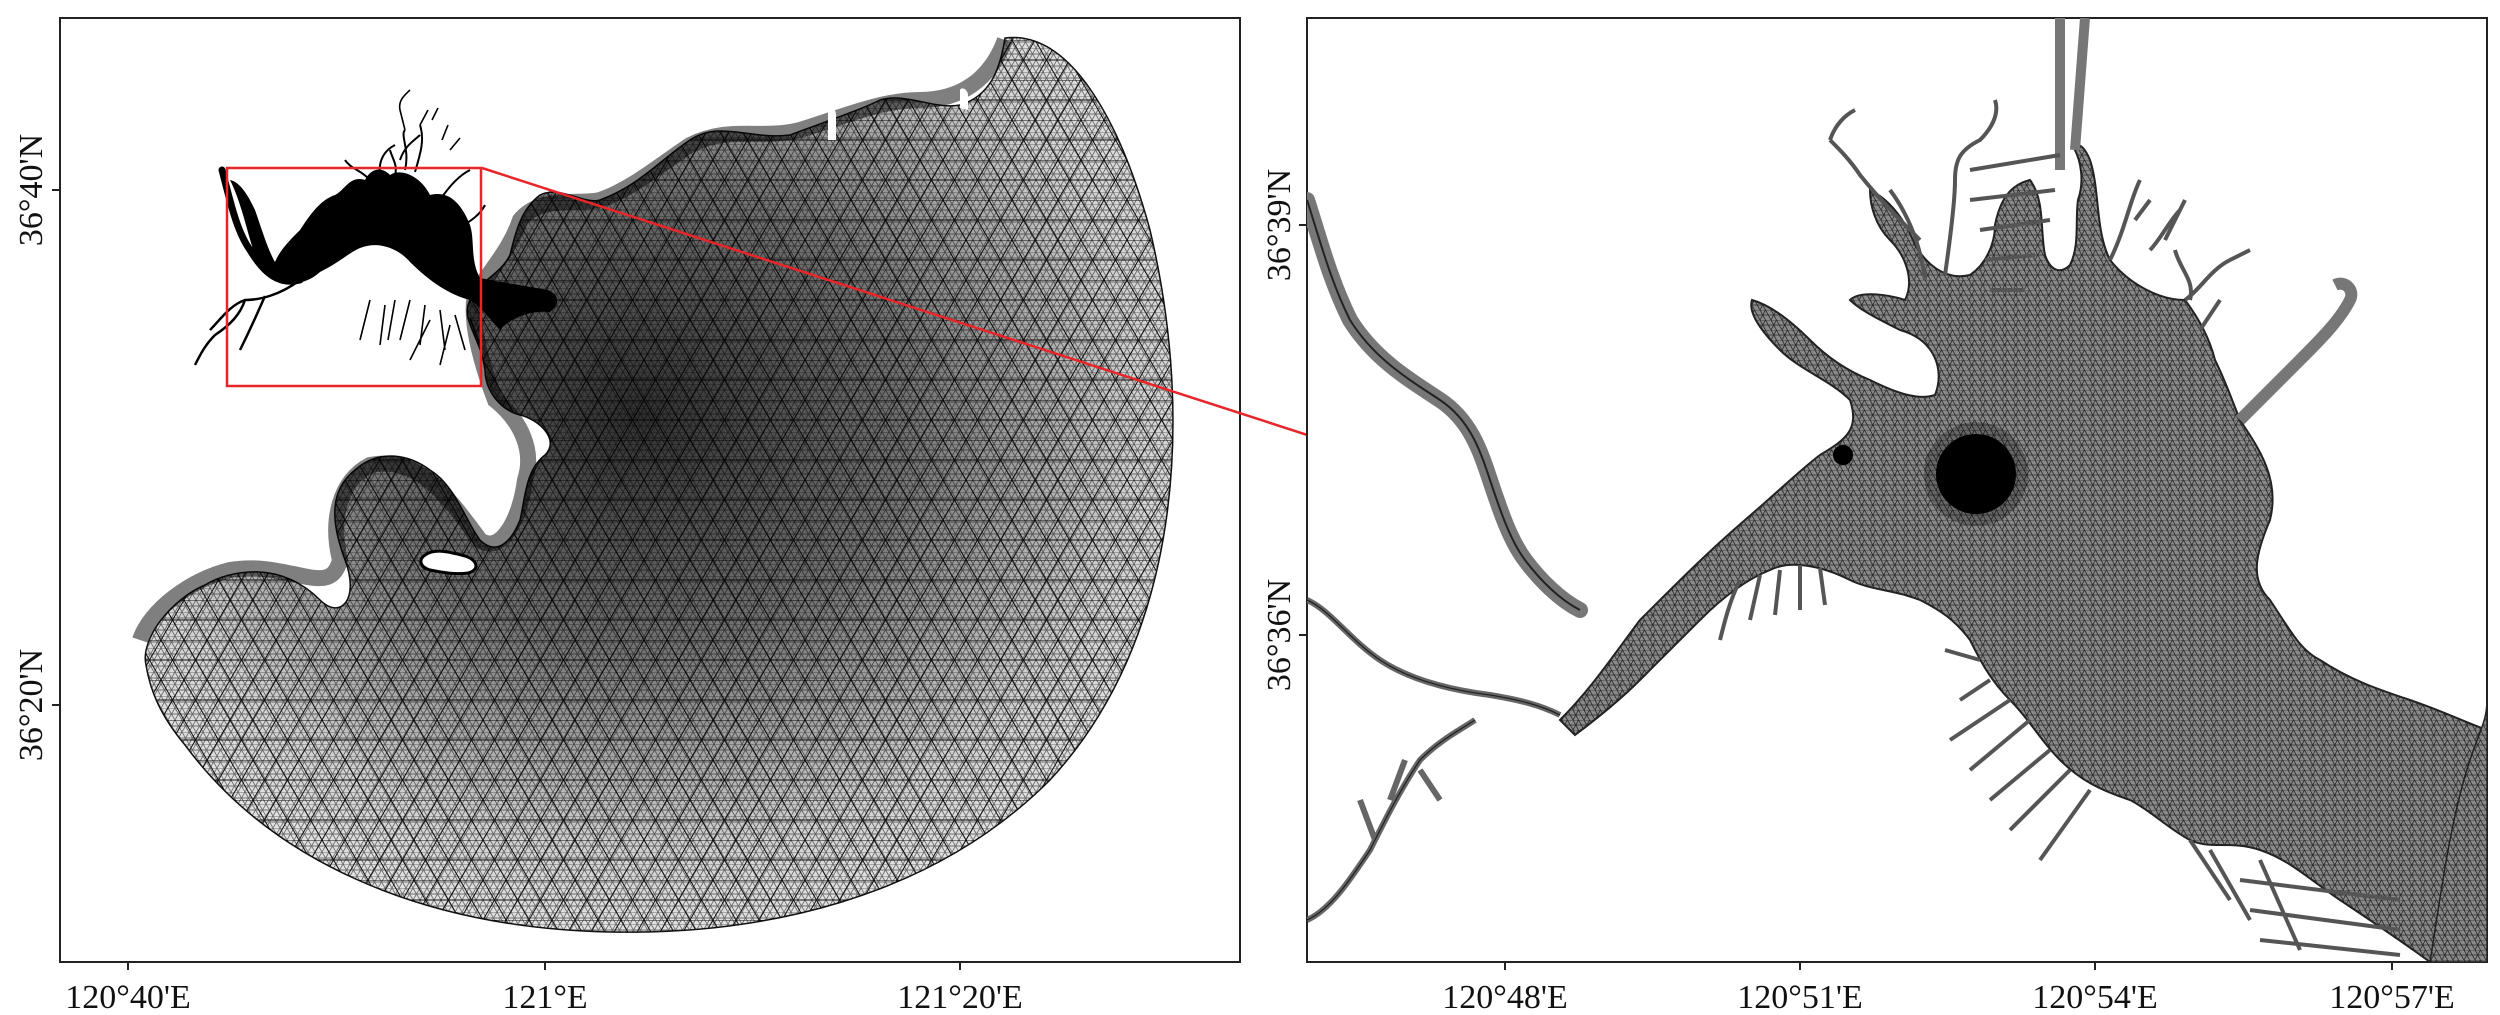 Image resolution: width=2500 pixels, height=1015 pixels. I want to click on island, so click(448, 562).